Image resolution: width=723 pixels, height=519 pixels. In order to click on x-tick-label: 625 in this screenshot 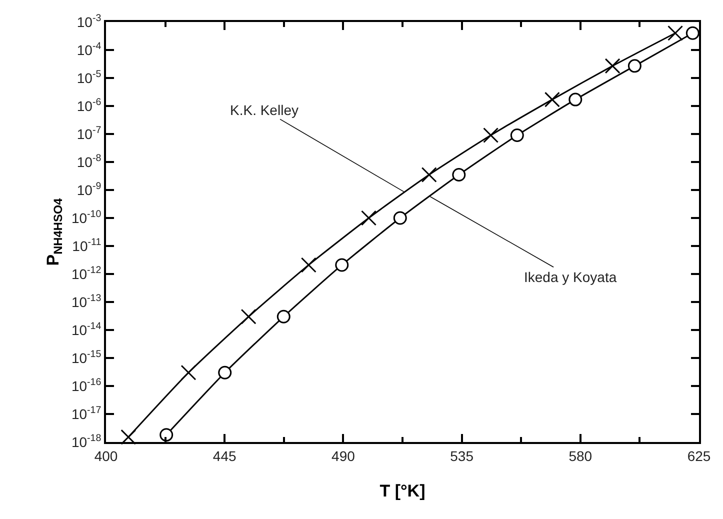, I will do `click(699, 456)`.